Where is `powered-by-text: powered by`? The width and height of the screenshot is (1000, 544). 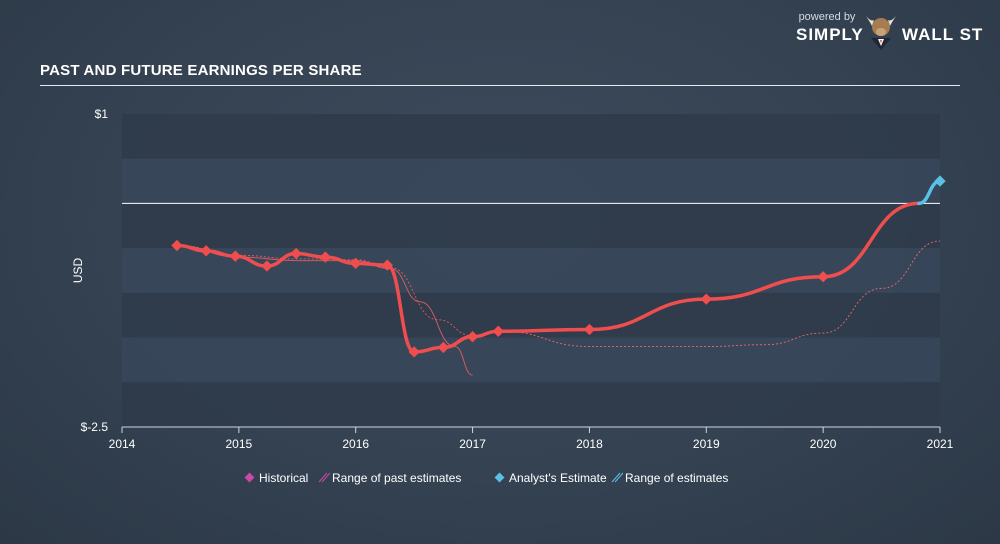
powered-by-text: powered by is located at coordinates (827, 17).